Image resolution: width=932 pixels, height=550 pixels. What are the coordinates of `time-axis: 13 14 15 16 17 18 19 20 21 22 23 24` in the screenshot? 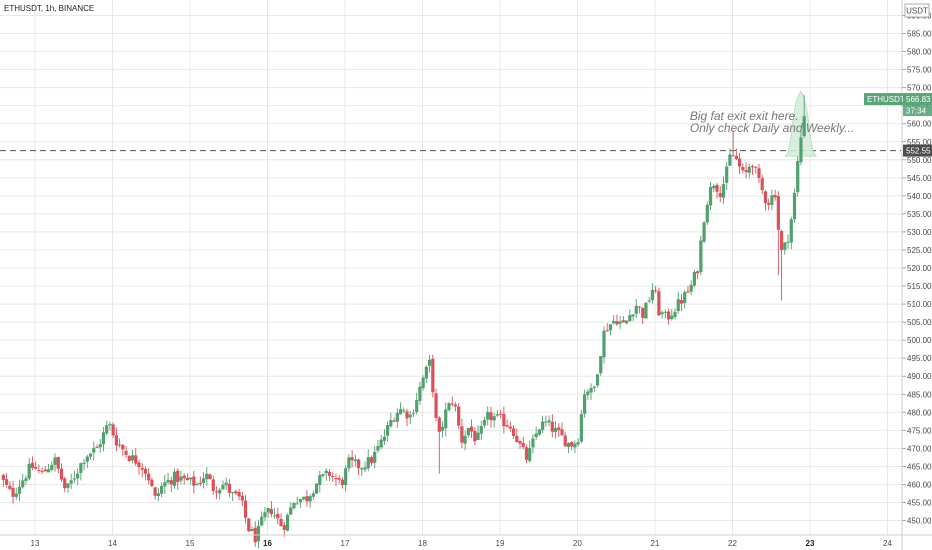 It's located at (462, 543).